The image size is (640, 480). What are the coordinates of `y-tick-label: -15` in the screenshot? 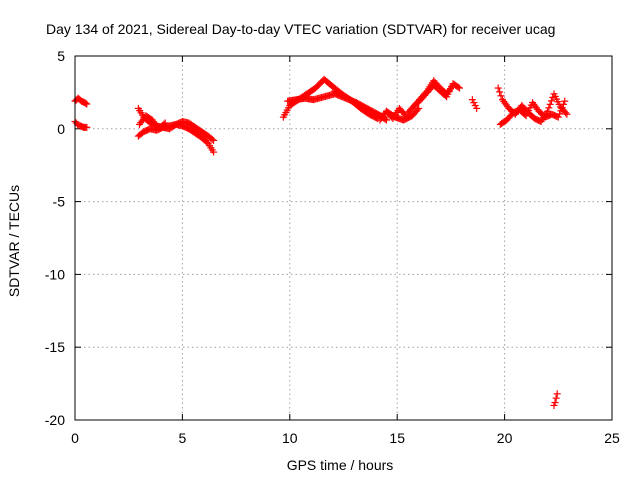 It's located at (55, 347).